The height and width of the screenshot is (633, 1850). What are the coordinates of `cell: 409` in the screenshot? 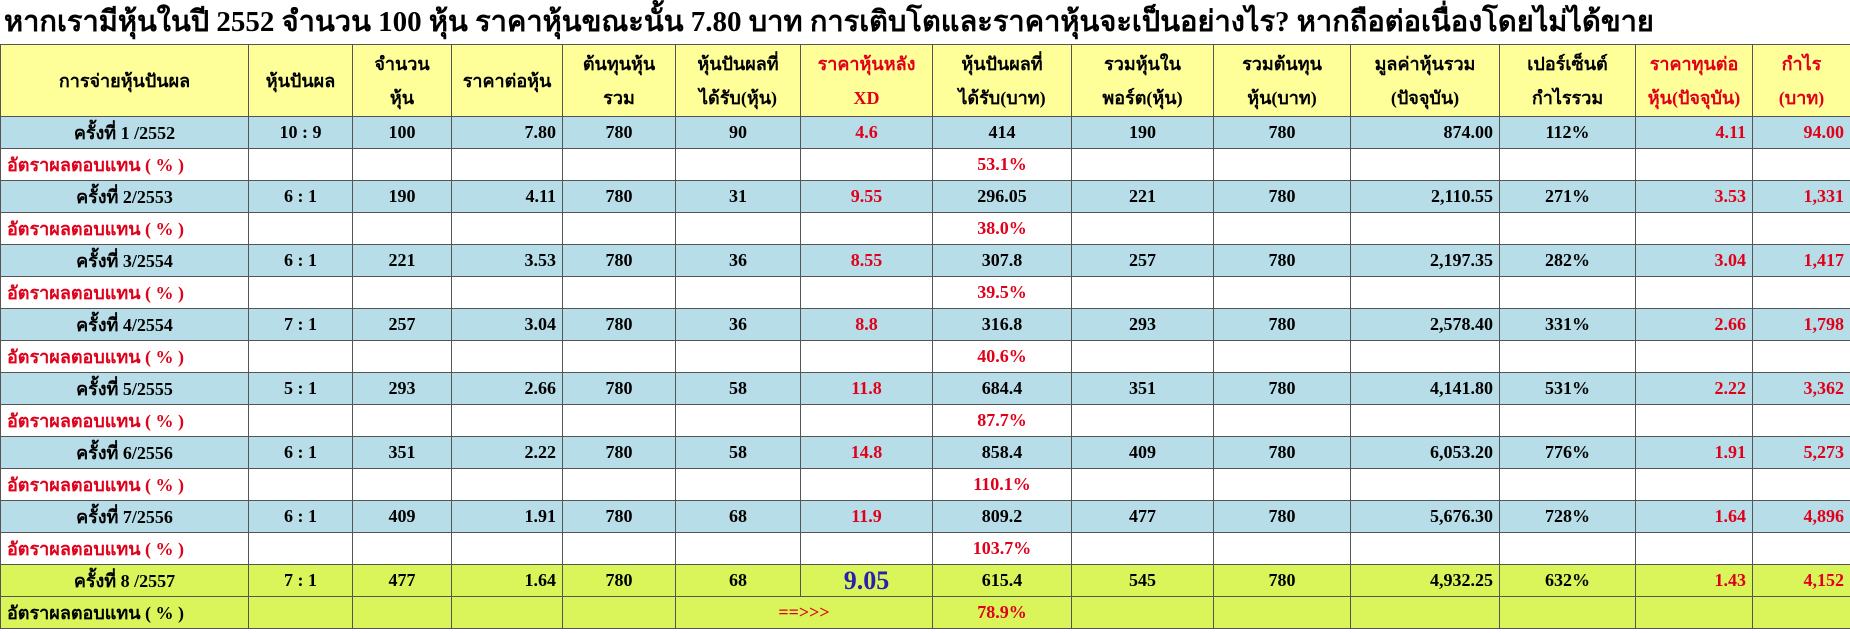 It's located at (402, 516).